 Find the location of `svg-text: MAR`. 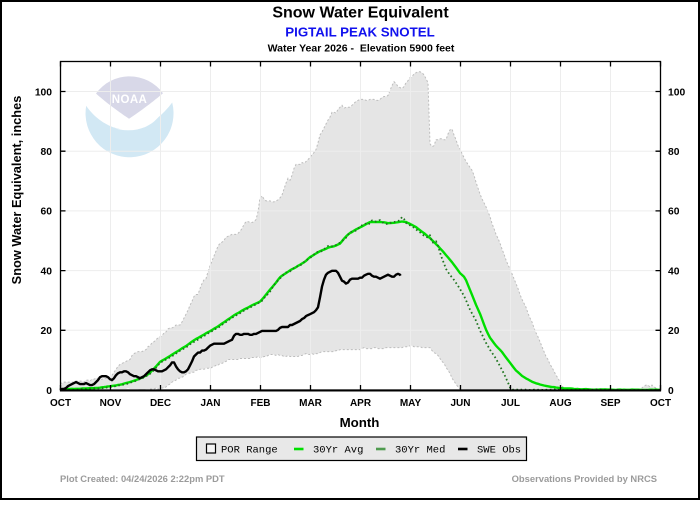

svg-text: MAR is located at coordinates (311, 403).